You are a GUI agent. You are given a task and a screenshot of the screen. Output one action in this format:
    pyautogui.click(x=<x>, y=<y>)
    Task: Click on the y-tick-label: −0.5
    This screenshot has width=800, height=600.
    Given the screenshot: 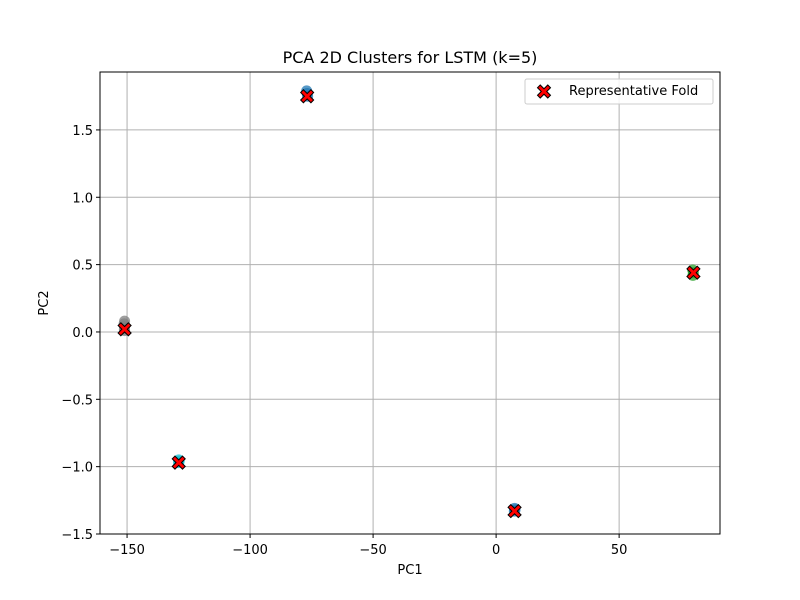 What is the action you would take?
    pyautogui.click(x=77, y=400)
    